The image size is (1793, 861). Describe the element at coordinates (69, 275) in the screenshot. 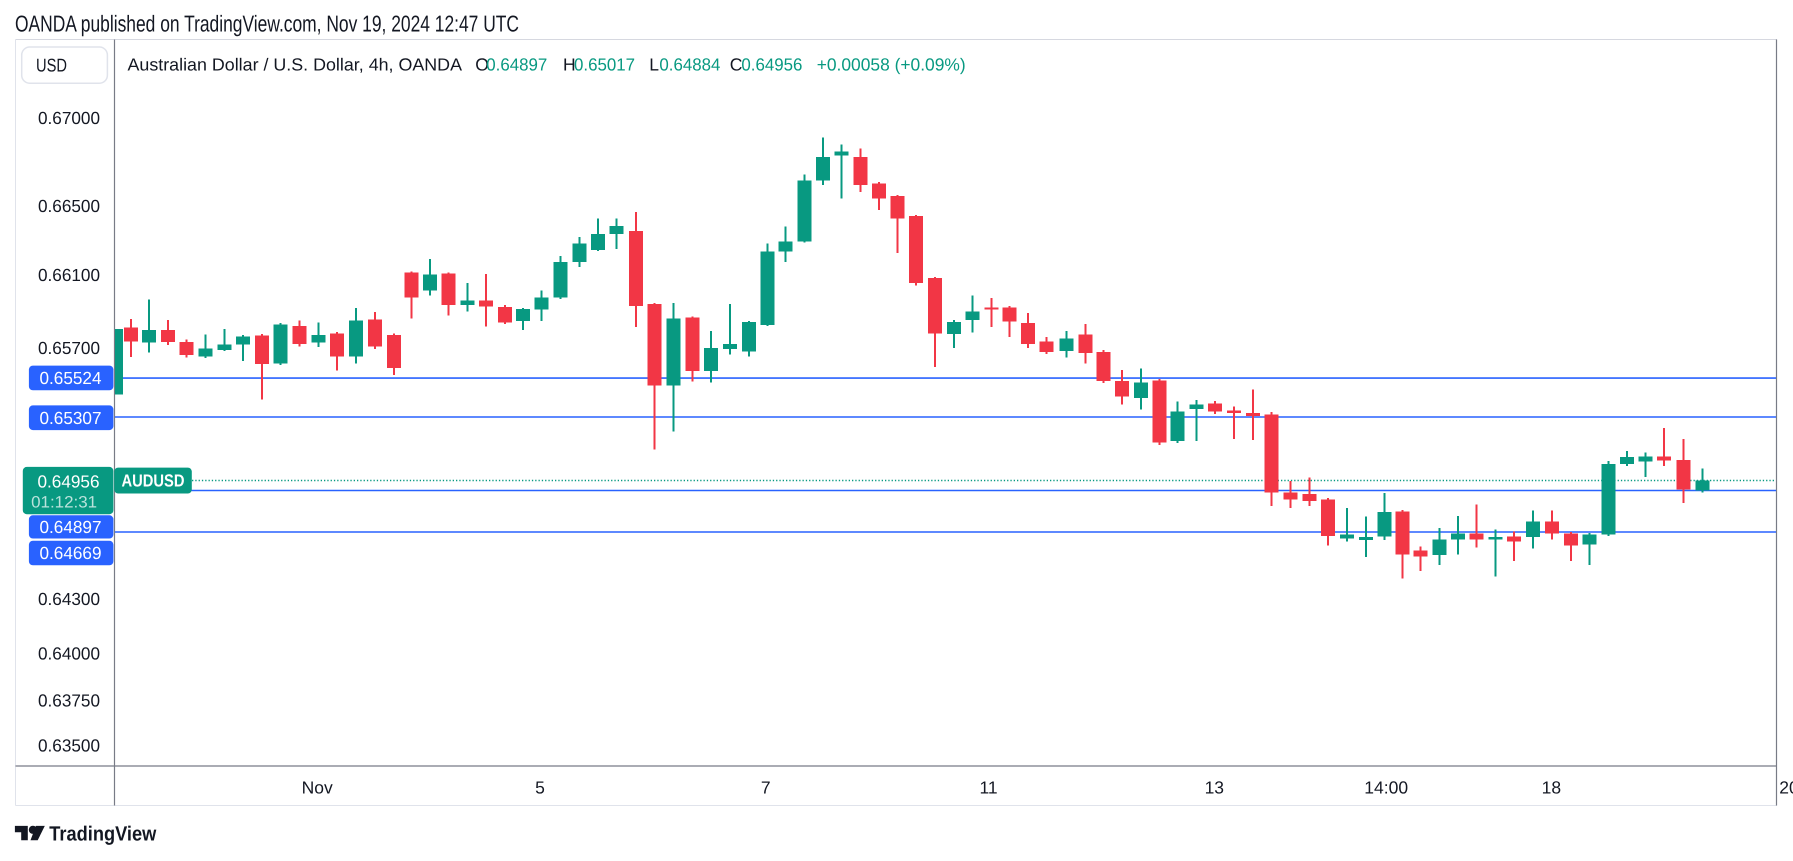

I see `svg-text: 0.66100` at that location.